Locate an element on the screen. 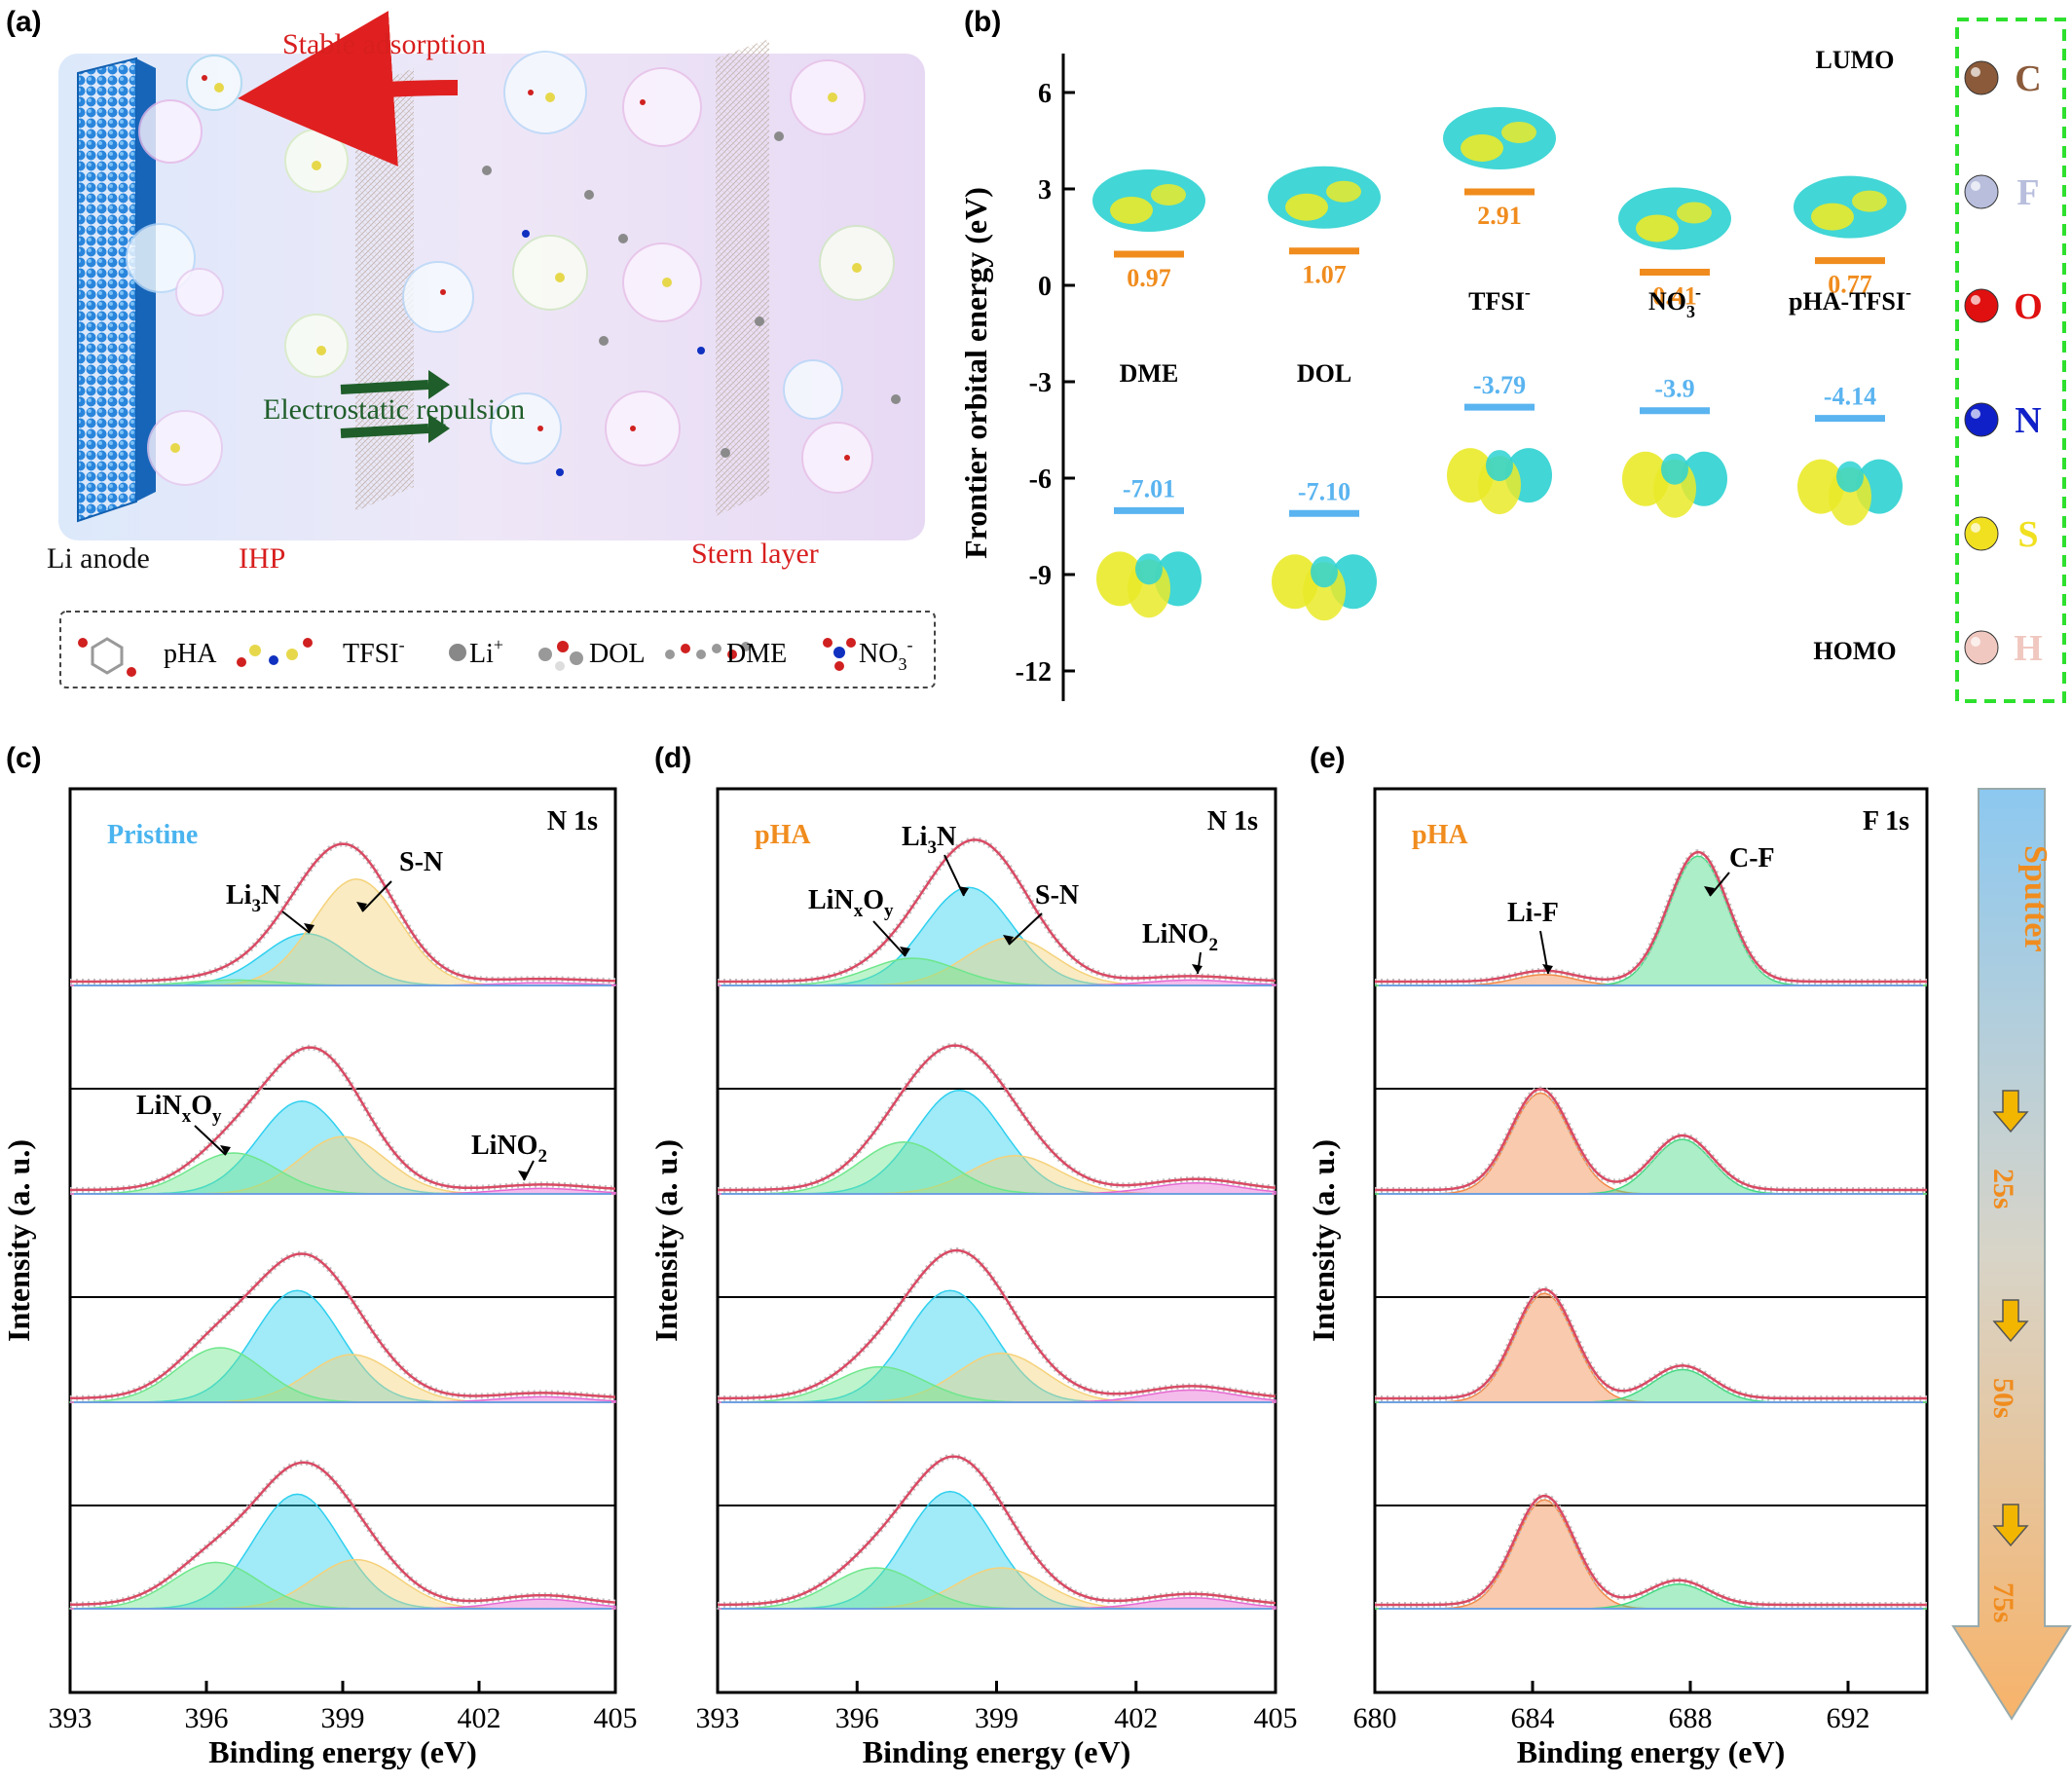  sample-label: Pristine is located at coordinates (152, 835).